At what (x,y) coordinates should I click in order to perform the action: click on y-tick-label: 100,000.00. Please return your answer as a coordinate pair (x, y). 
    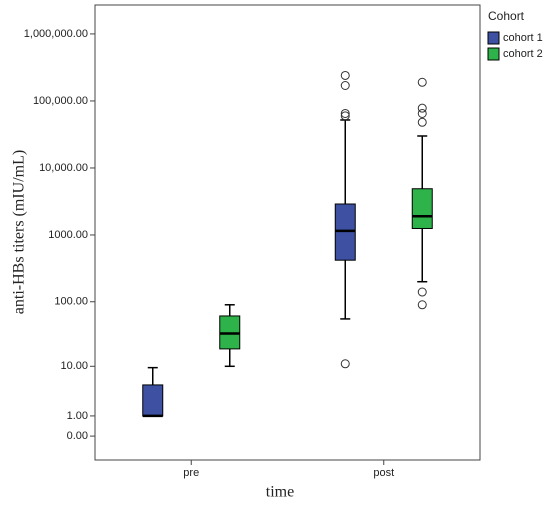
    Looking at the image, I should click on (60, 101).